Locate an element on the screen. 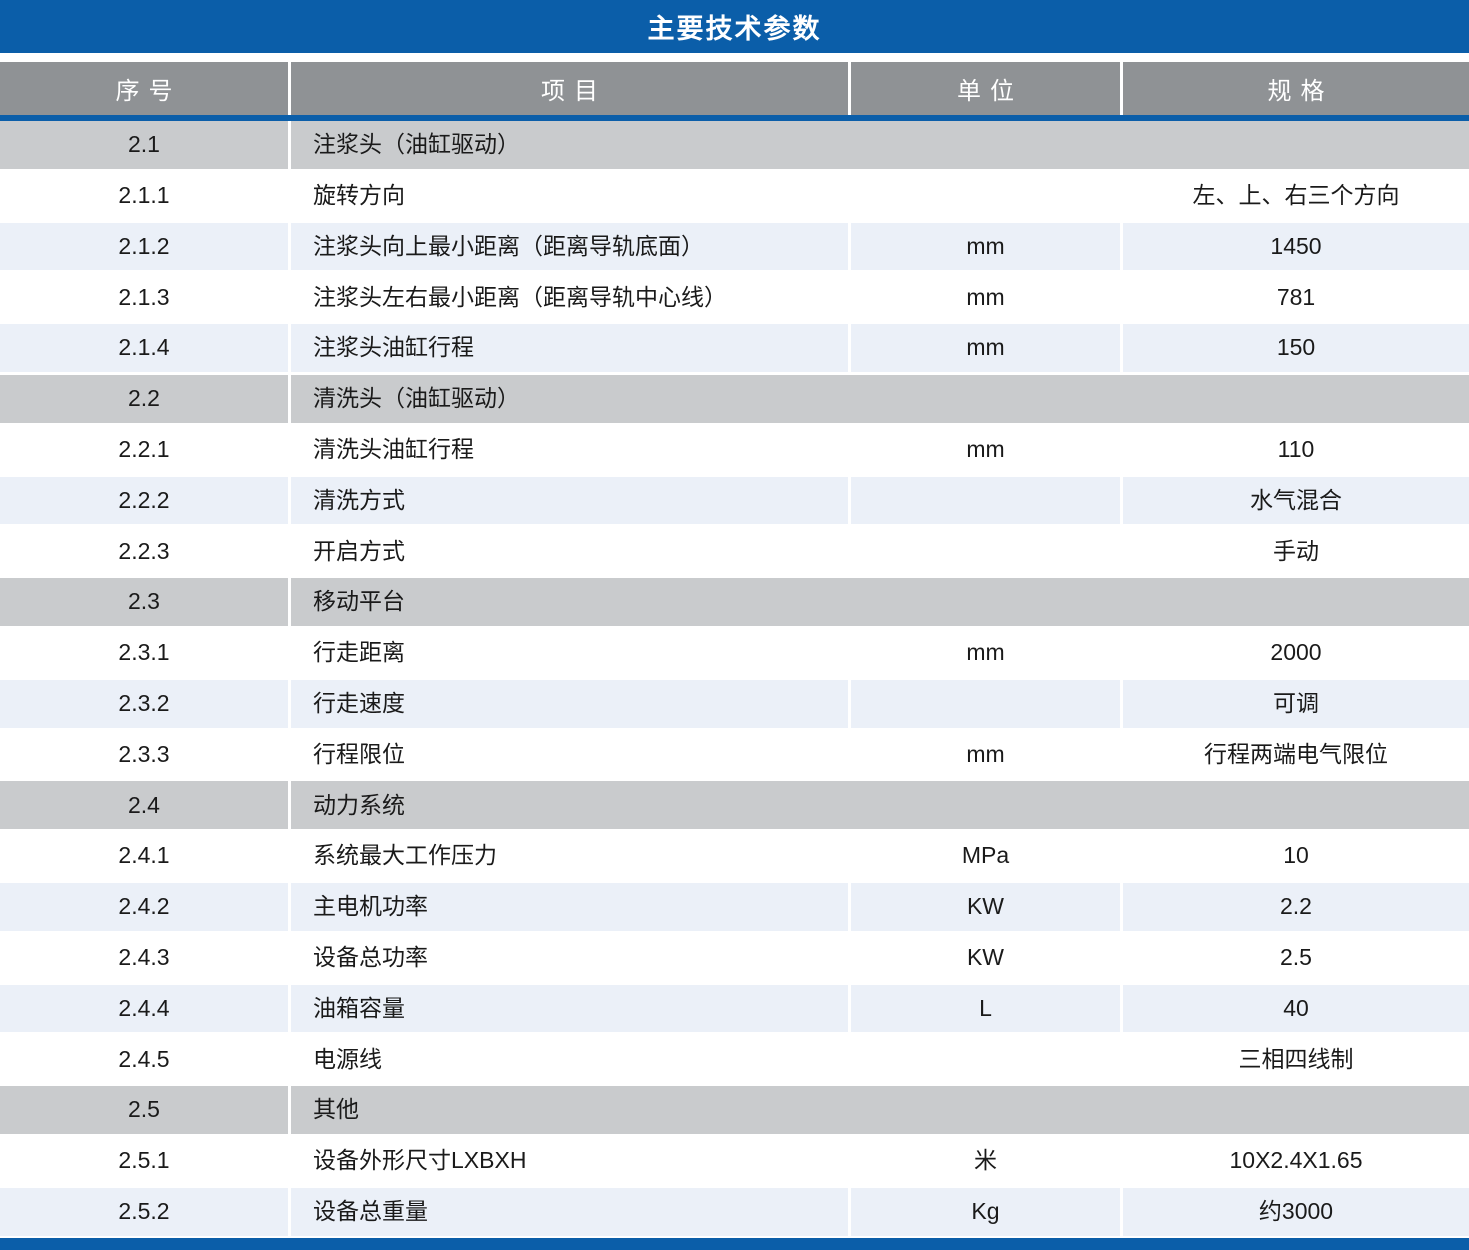 The width and height of the screenshot is (1469, 1250). cell-item: 清洗头油缸行程 is located at coordinates (569, 449).